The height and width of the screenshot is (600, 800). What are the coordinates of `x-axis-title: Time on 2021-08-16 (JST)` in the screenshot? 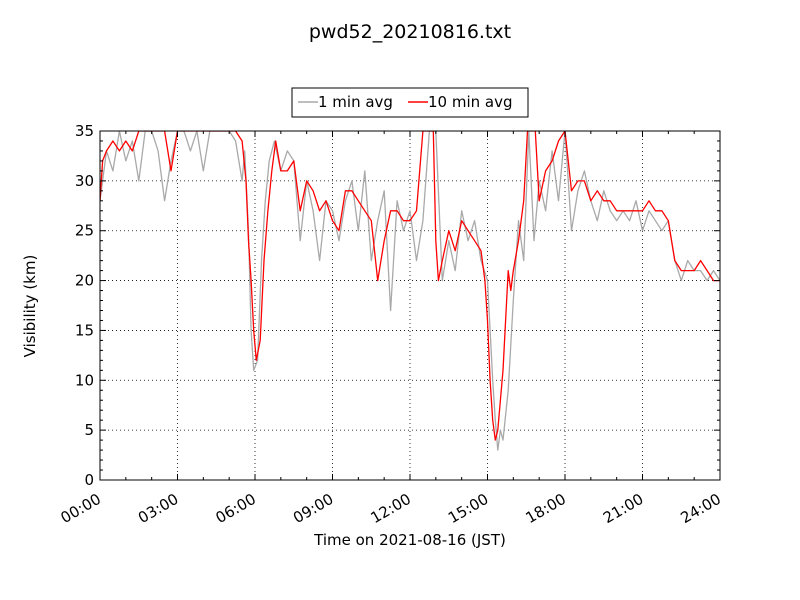 It's located at (409, 540).